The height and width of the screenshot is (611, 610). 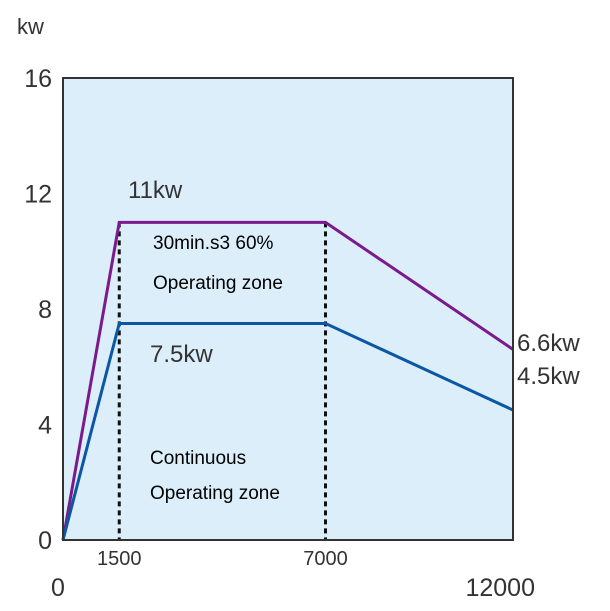 I want to click on continuous-zone-label-line1: Continuous, so click(x=198, y=458).